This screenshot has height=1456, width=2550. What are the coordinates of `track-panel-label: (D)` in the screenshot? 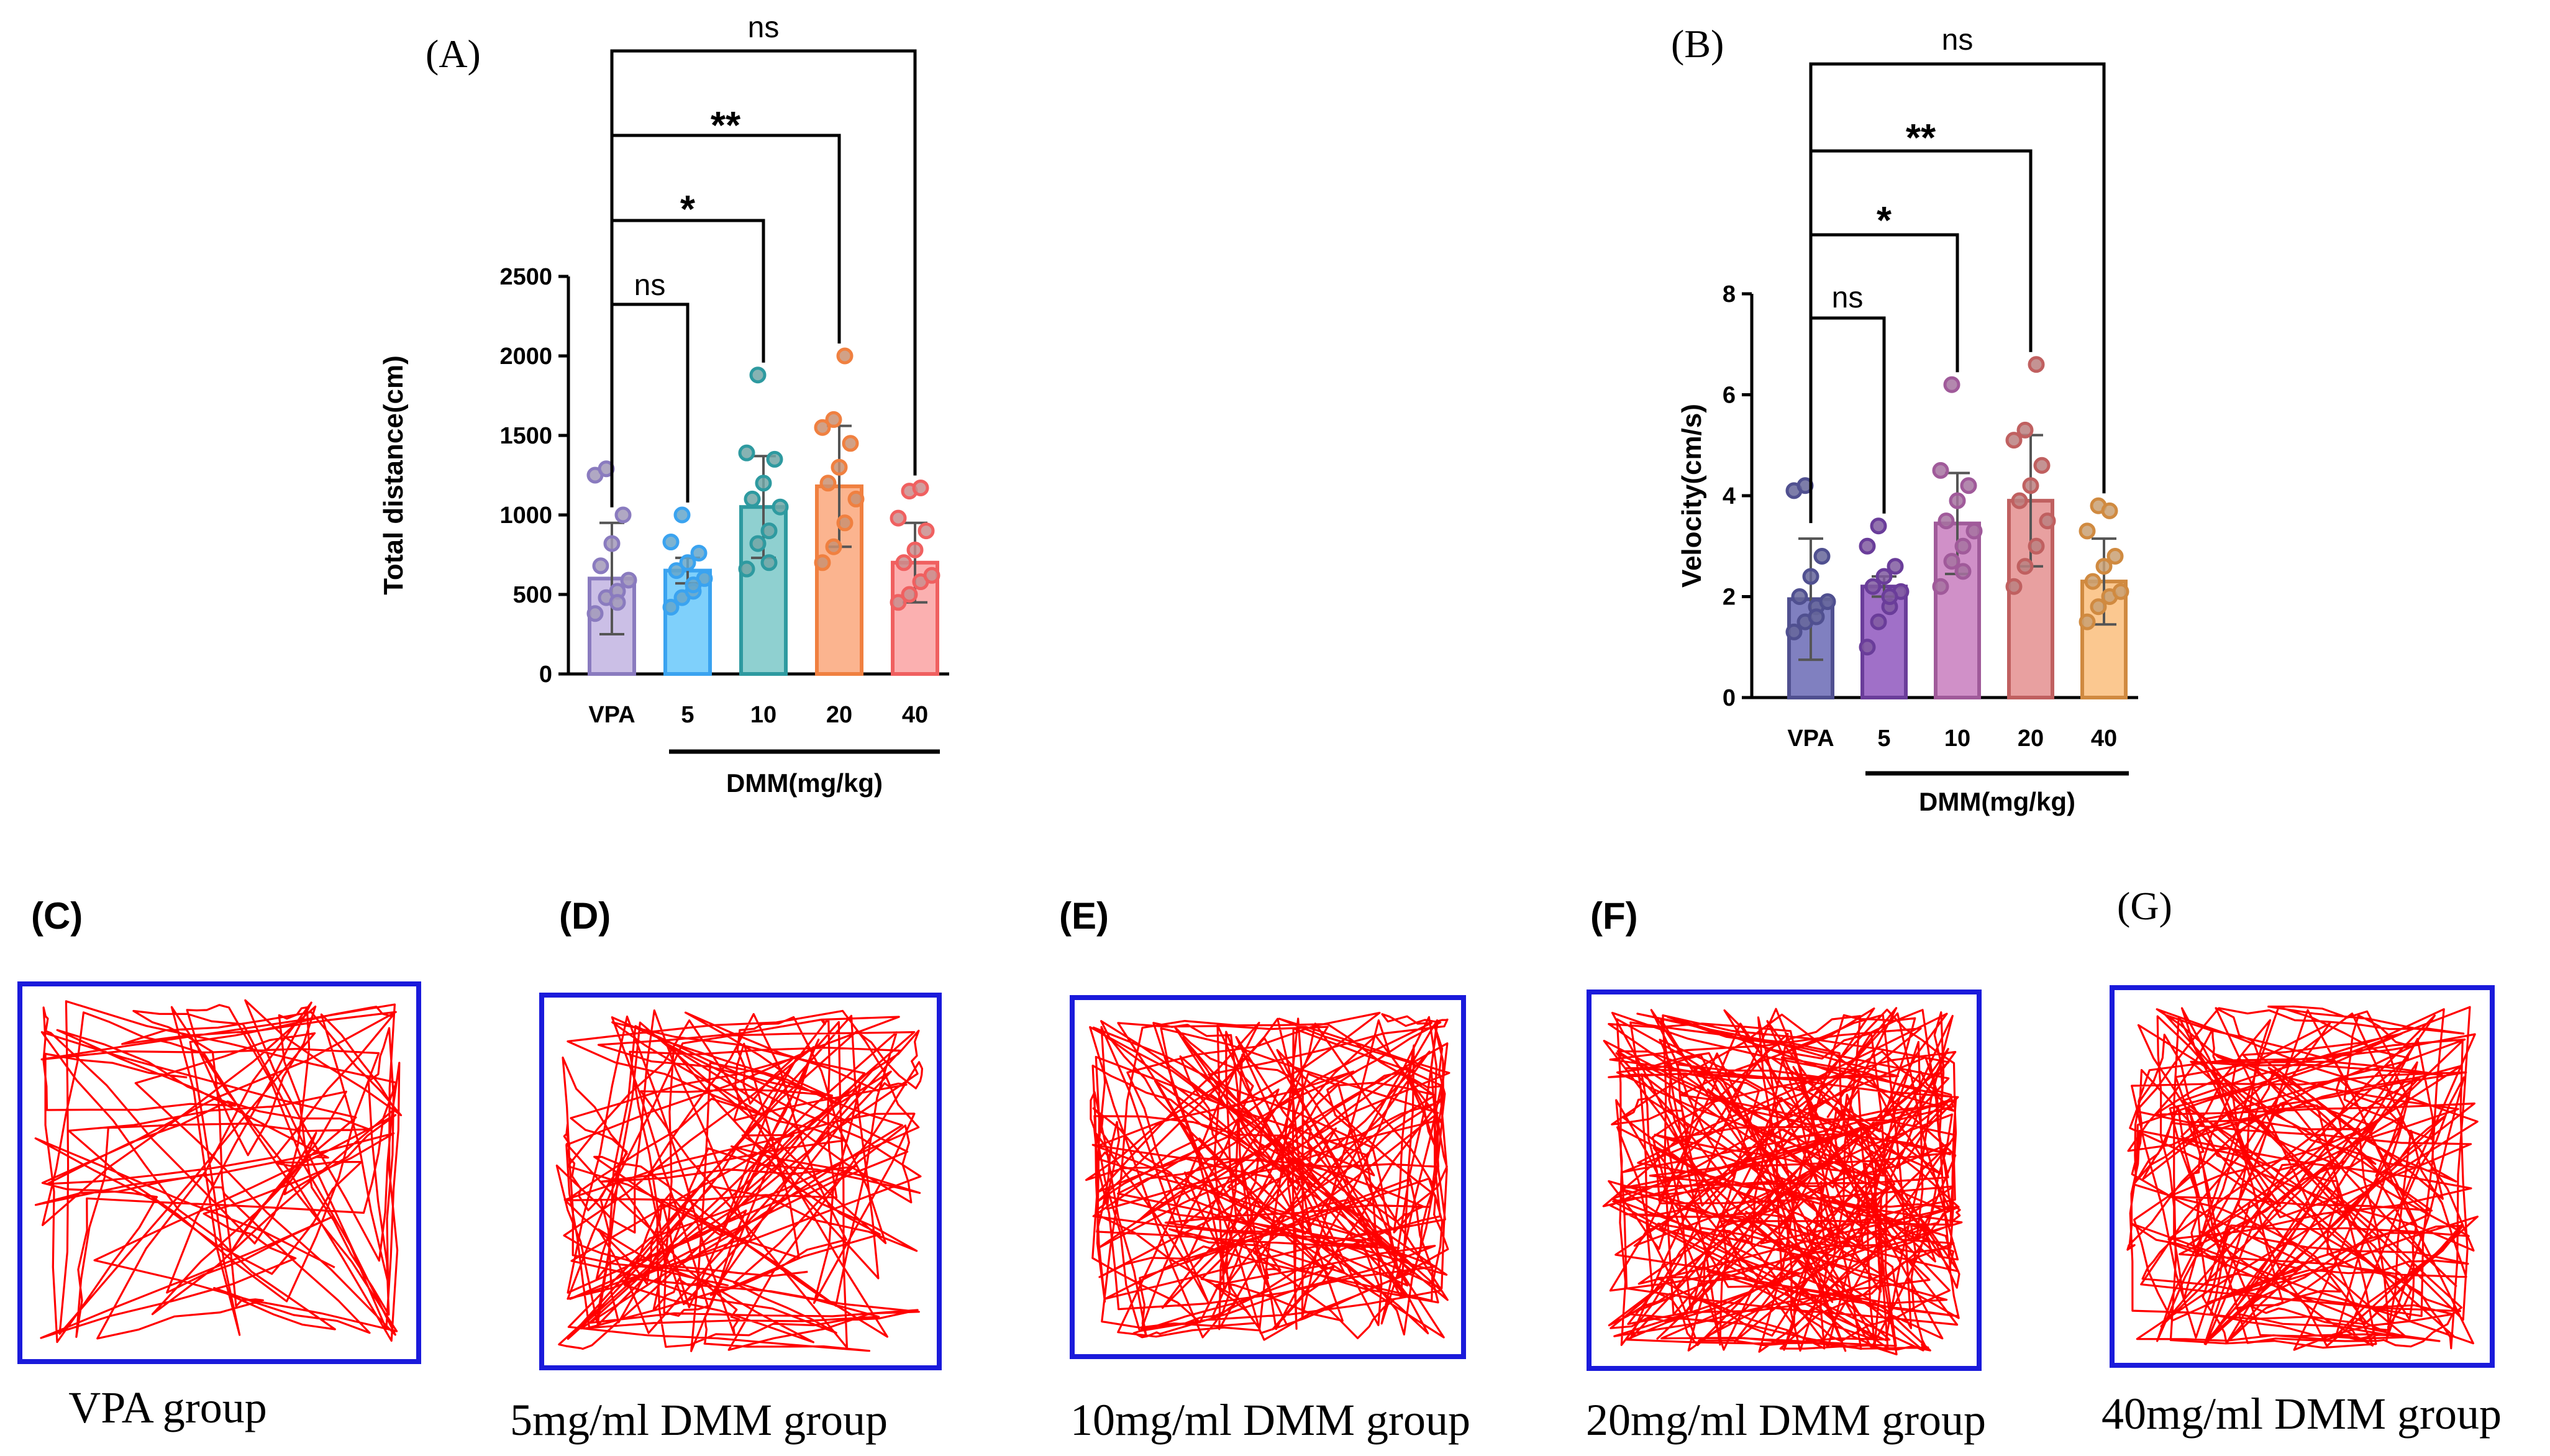 It's located at (585, 916).